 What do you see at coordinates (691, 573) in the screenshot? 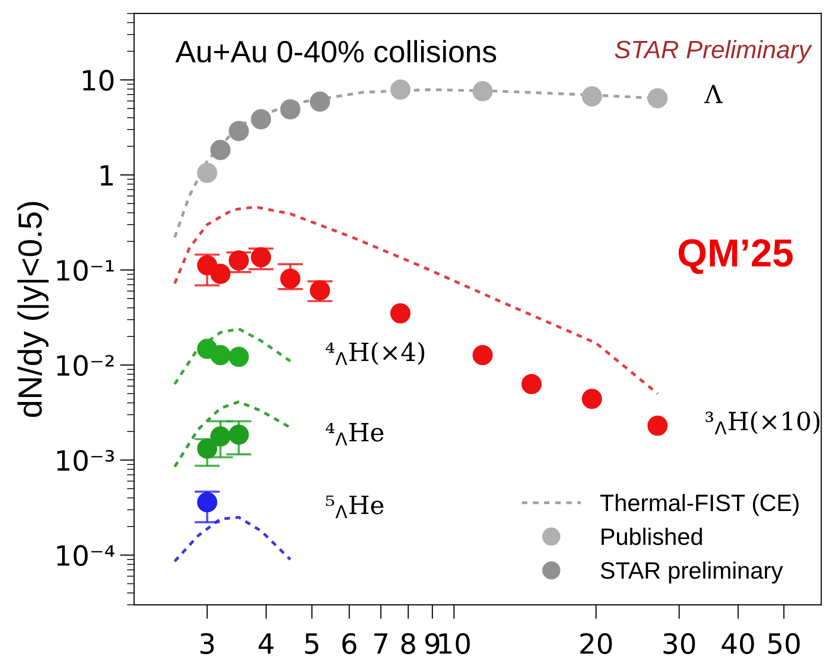
I see `legend-label: STAR preliminary` at bounding box center [691, 573].